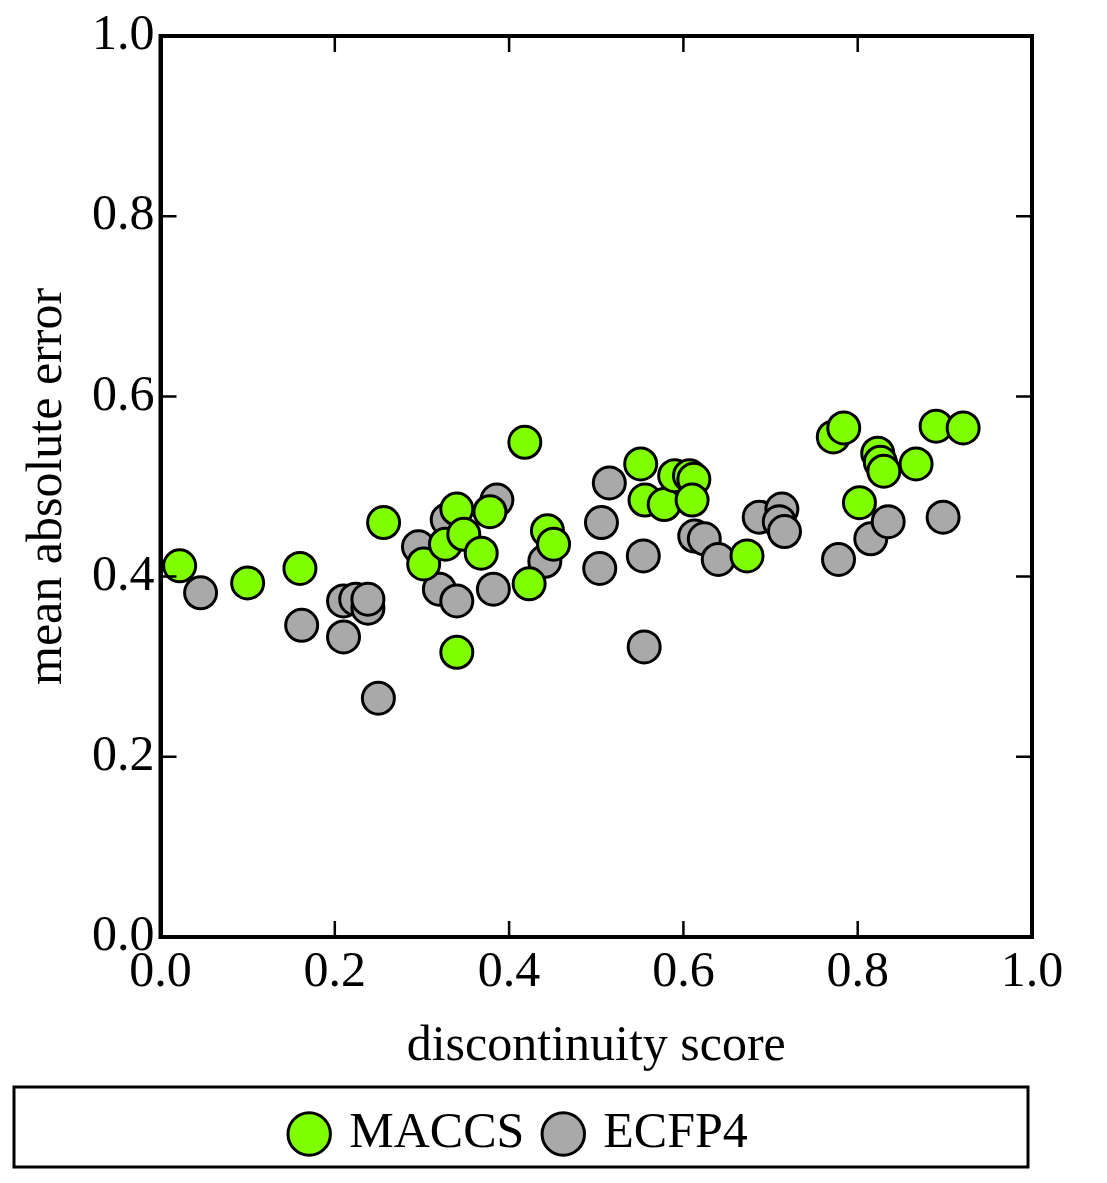  What do you see at coordinates (123, 212) in the screenshot?
I see `y-tick-label: 0.8` at bounding box center [123, 212].